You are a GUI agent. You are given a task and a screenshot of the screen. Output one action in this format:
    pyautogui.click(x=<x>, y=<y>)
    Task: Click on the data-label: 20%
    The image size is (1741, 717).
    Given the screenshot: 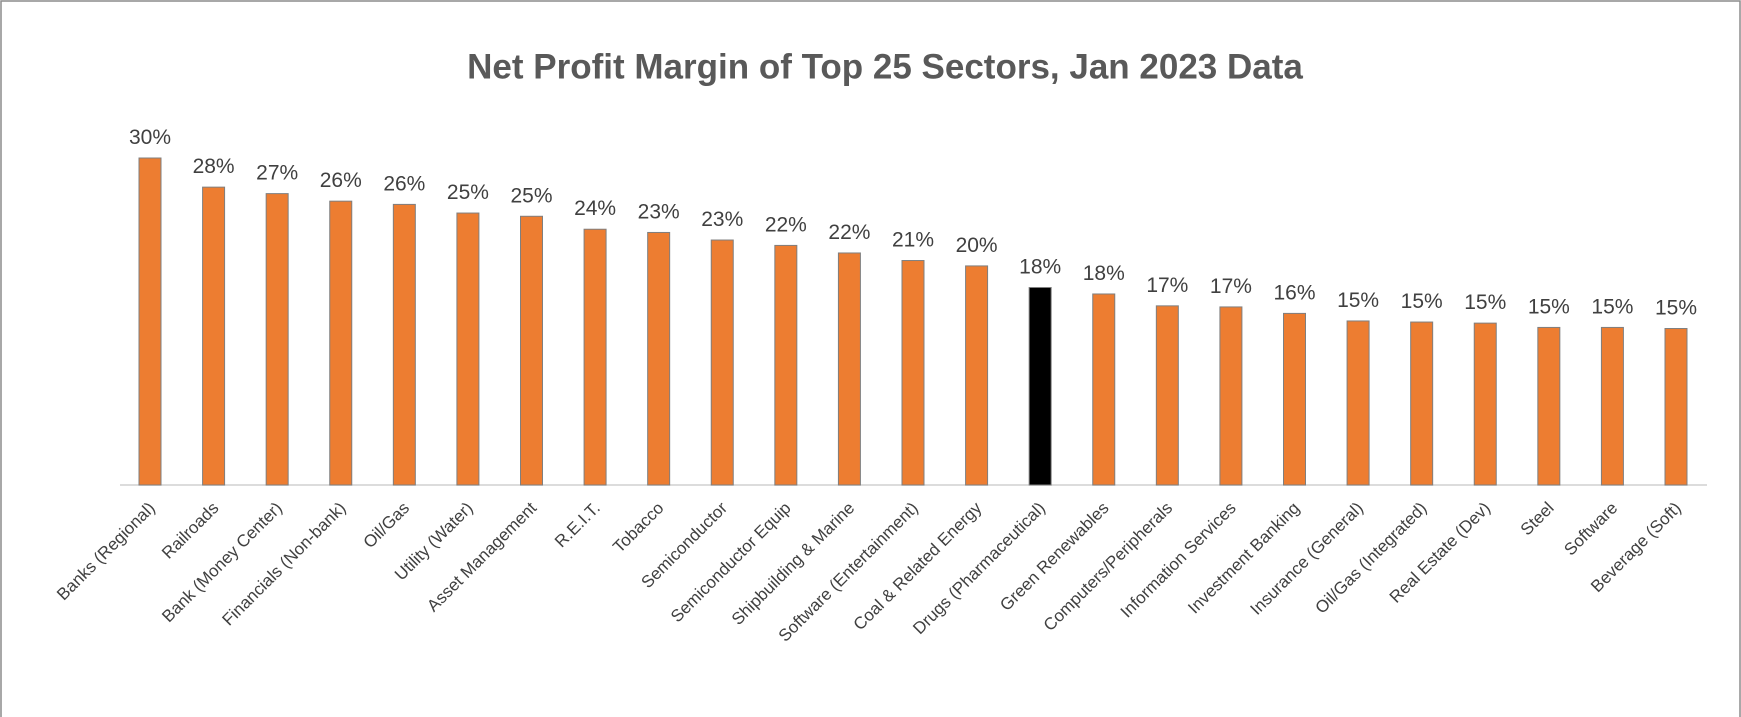 What is the action you would take?
    pyautogui.click(x=977, y=245)
    